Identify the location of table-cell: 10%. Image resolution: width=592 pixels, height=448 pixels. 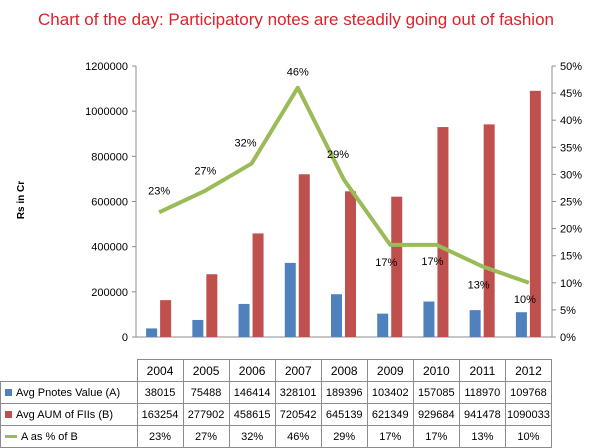
(528, 436).